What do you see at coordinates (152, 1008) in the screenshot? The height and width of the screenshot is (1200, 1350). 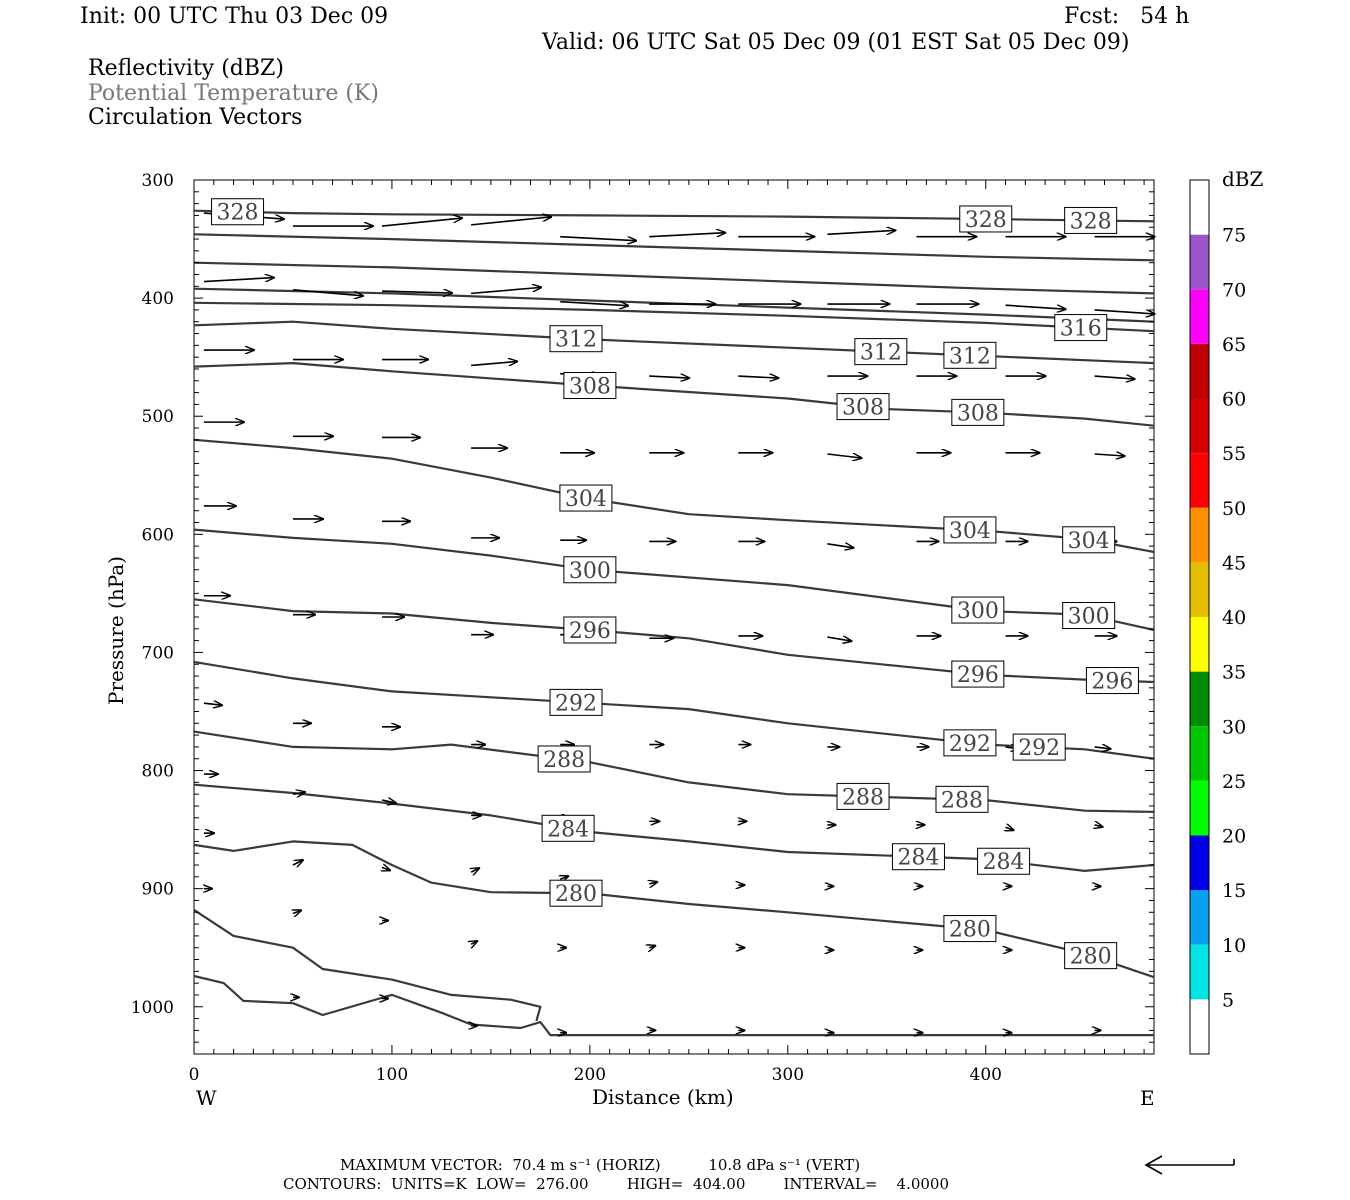 I see `y-tick-label: 1000` at bounding box center [152, 1008].